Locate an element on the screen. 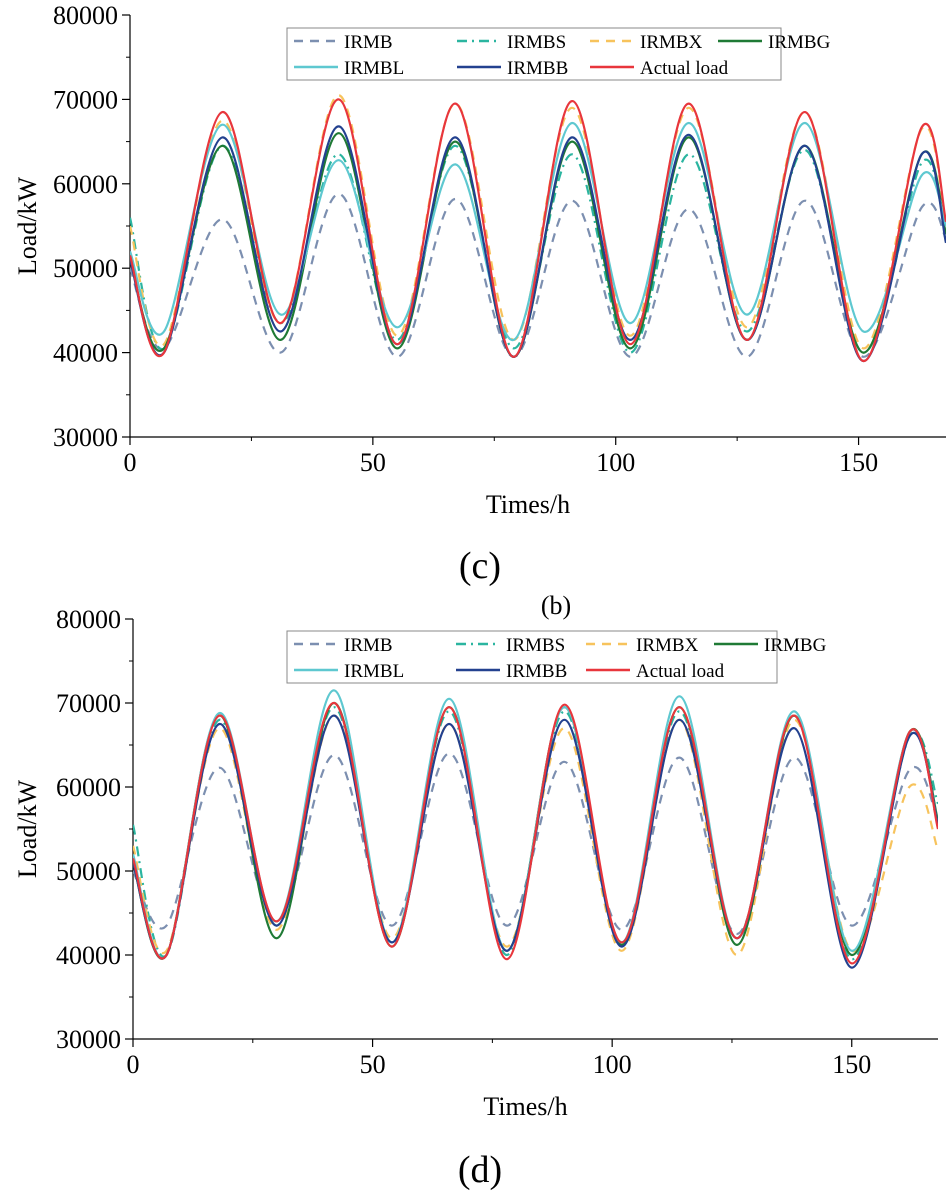 The width and height of the screenshot is (950, 1192). stray-panel-label: (b) is located at coordinates (556, 605).